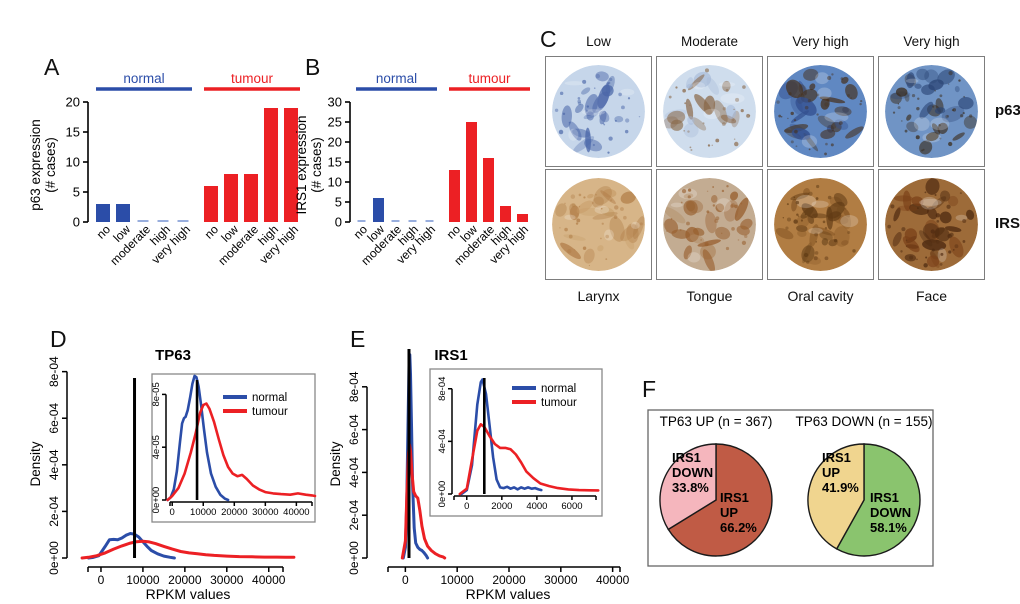  What do you see at coordinates (35, 165) in the screenshot?
I see `svg-text: p63 expression` at bounding box center [35, 165].